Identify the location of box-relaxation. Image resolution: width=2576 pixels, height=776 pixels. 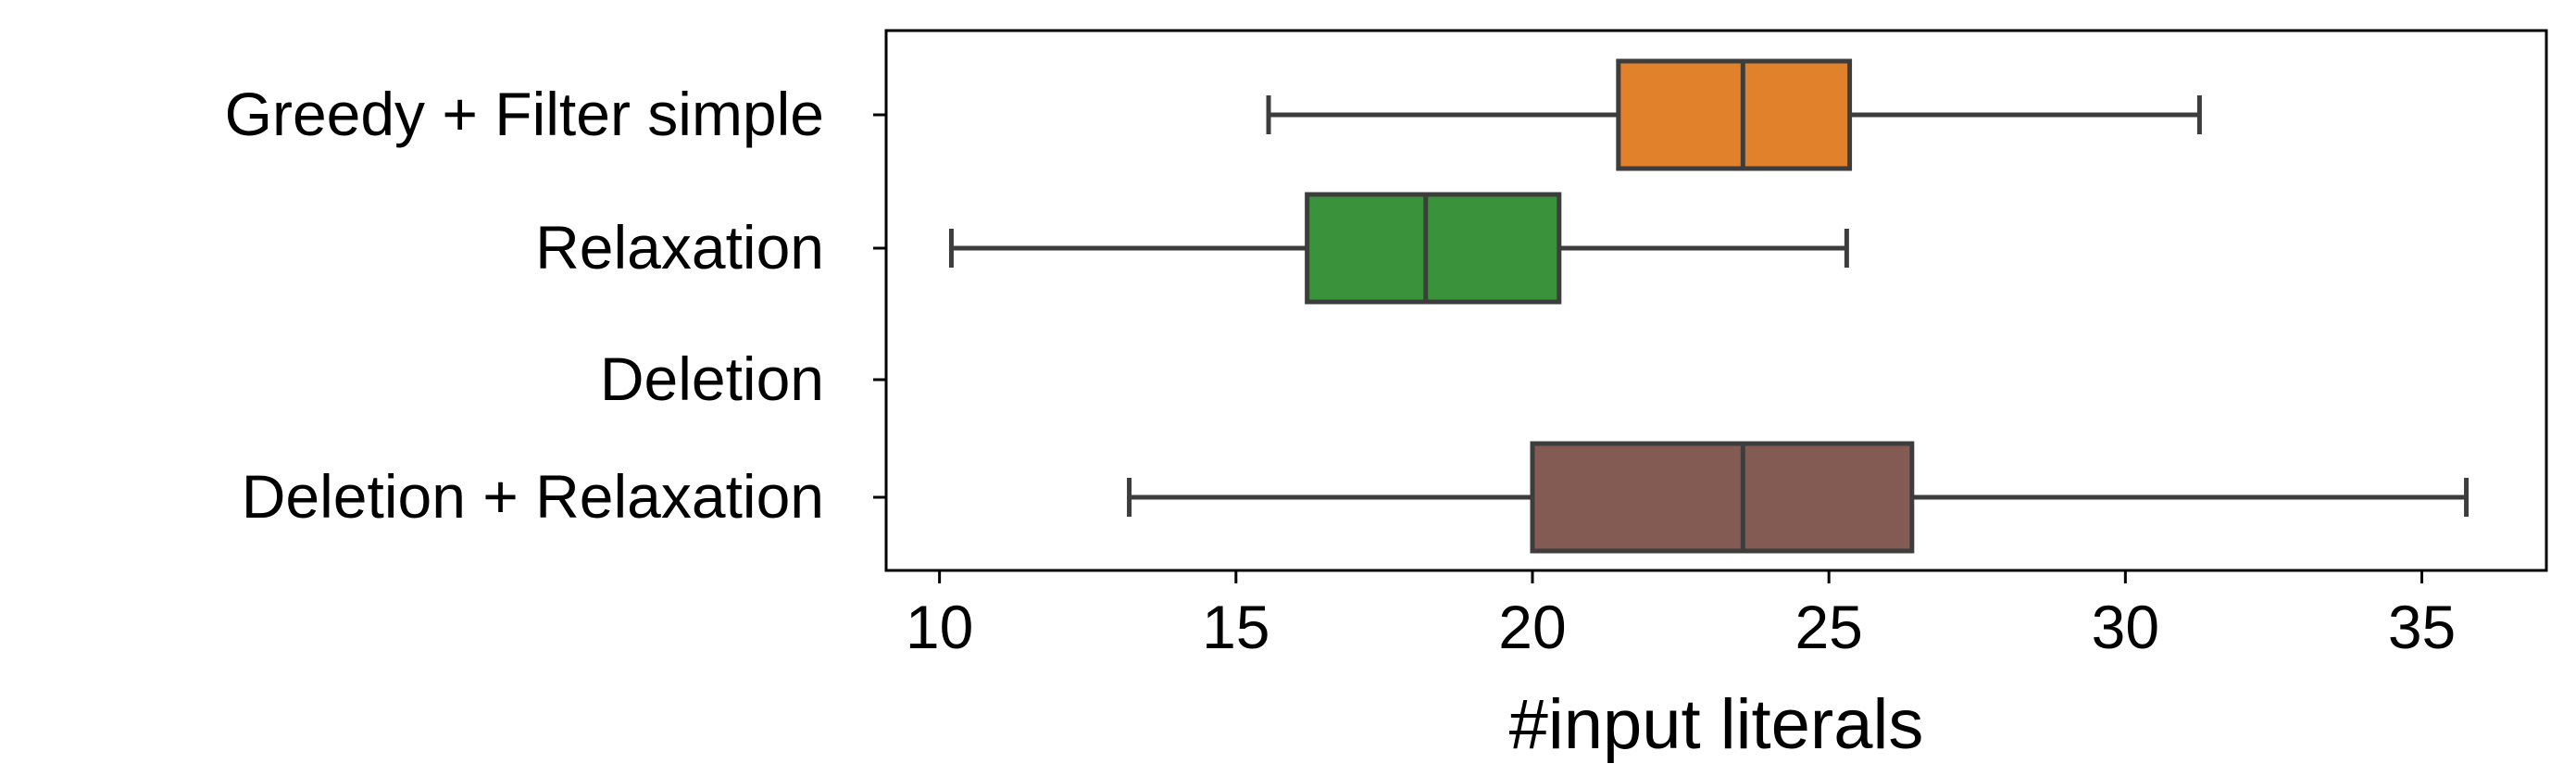
(1399, 248).